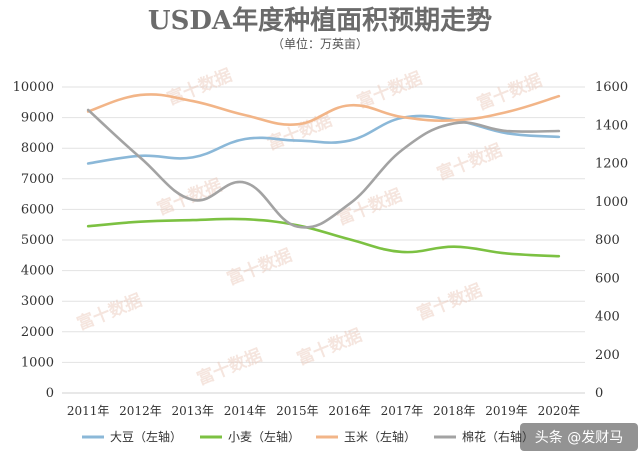 This screenshot has width=640, height=453. Describe the element at coordinates (611, 125) in the screenshot. I see `y-right-tick-label: 1400` at that location.